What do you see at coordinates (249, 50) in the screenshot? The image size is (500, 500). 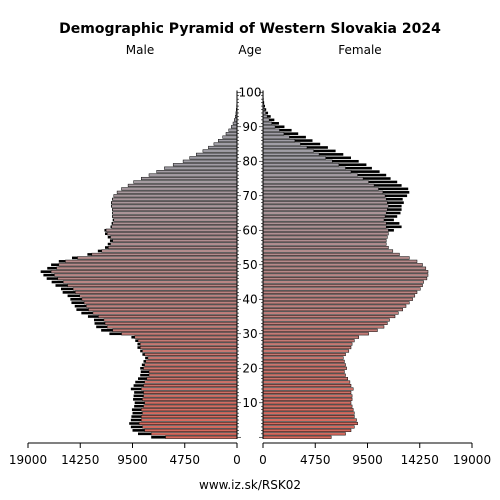 I see `age-label: Age` at bounding box center [249, 50].